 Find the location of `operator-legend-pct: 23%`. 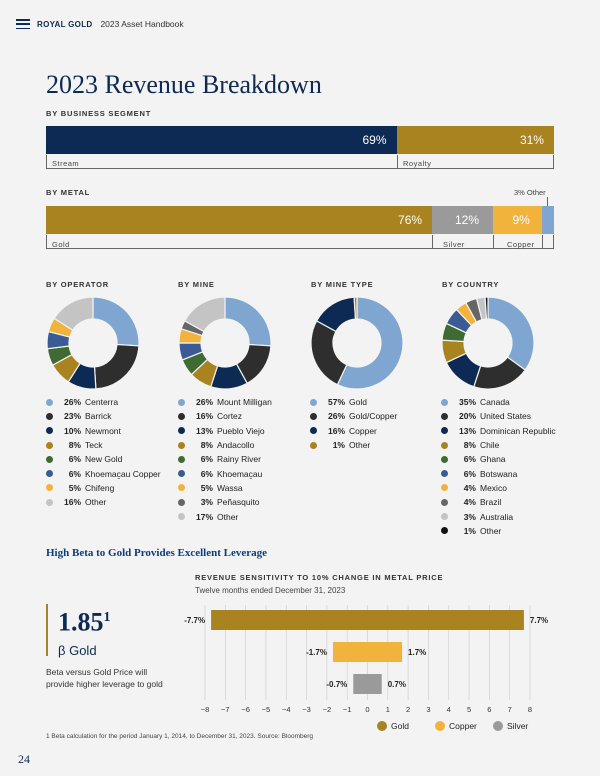

operator-legend-pct: 23% is located at coordinates (72, 416).